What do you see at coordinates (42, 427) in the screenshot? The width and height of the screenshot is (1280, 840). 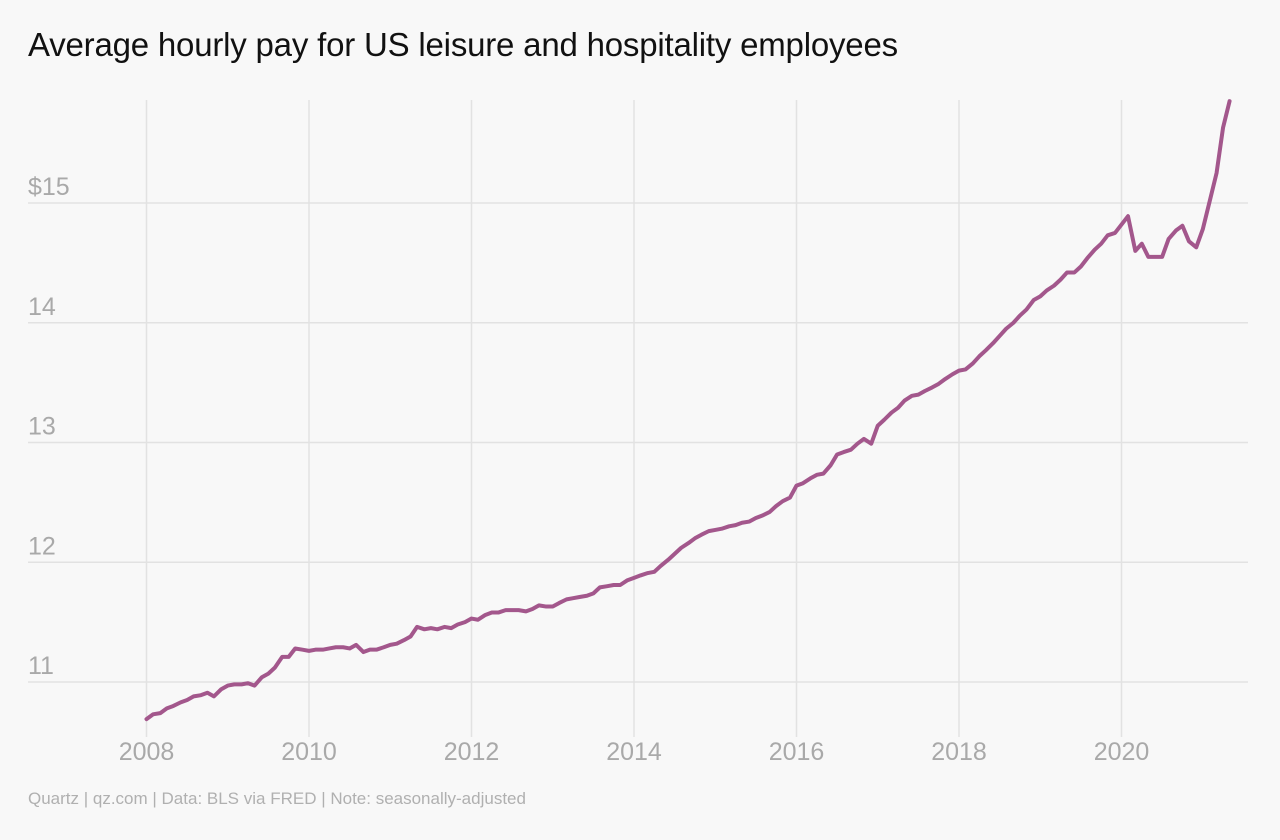 I see `y-tick-label: 13` at bounding box center [42, 427].